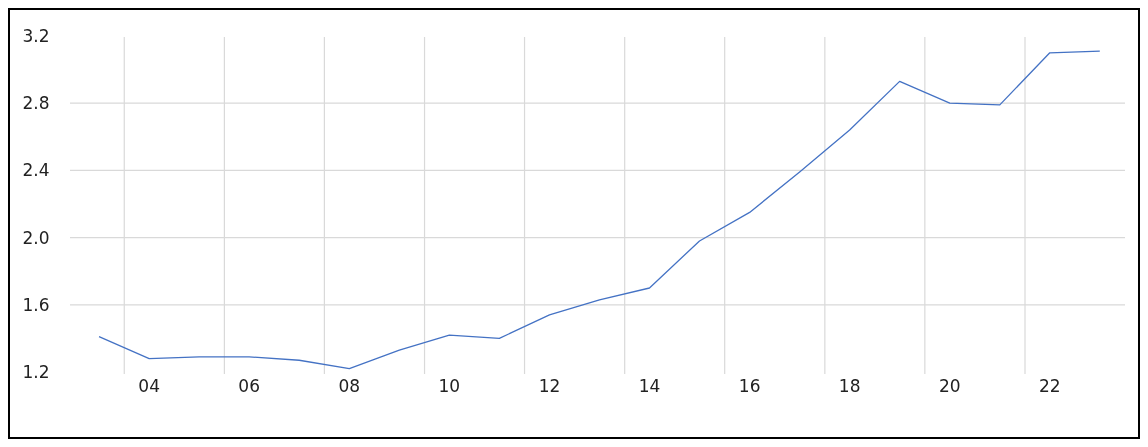 The width and height of the screenshot is (1148, 447). What do you see at coordinates (36, 237) in the screenshot?
I see `y-tick-label: 2.0` at bounding box center [36, 237].